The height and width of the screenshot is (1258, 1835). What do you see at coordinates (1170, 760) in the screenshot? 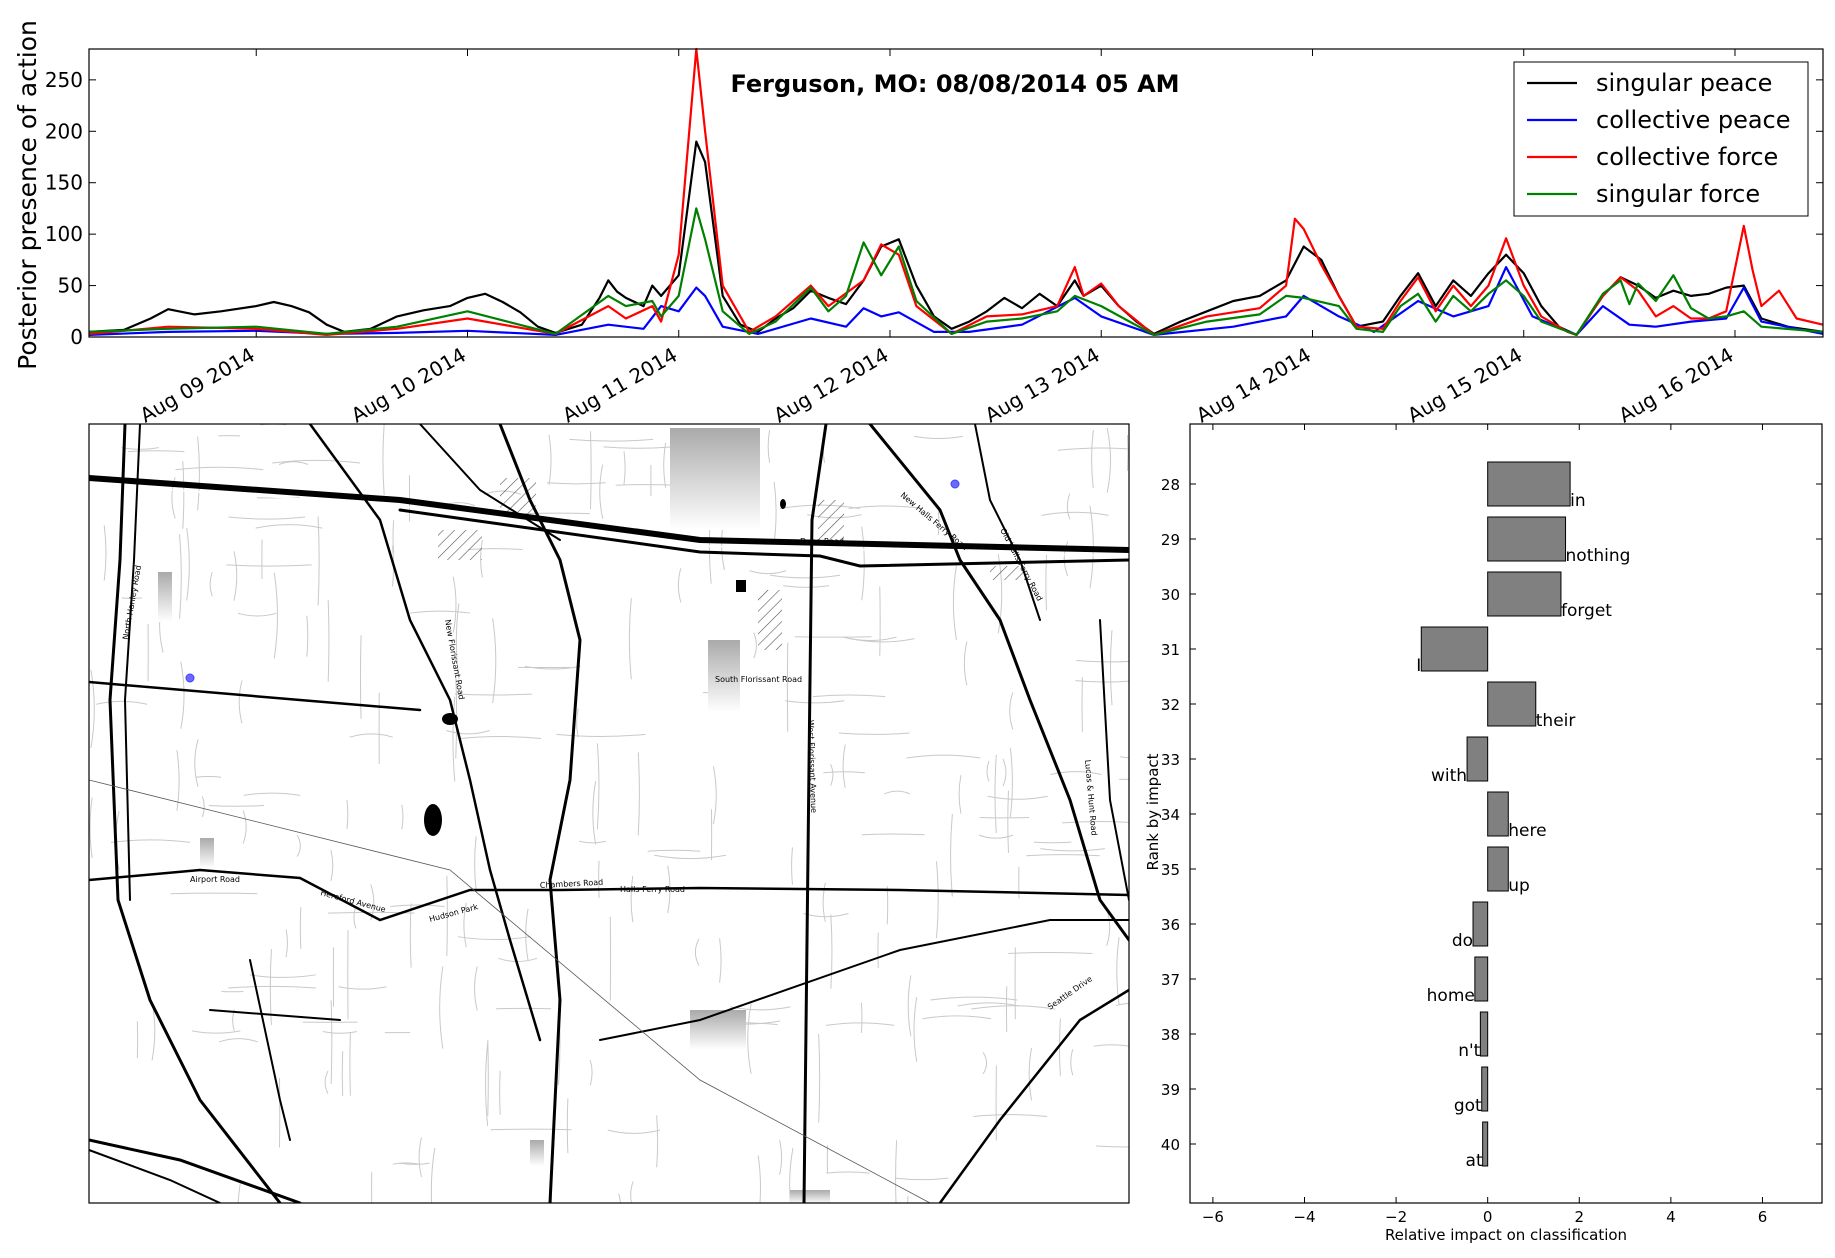
I see `bar-rank-label: 33` at bounding box center [1170, 760].